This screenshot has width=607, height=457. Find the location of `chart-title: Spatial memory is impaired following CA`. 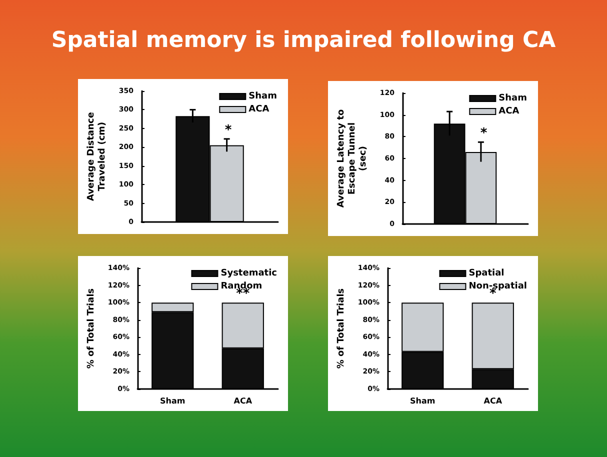

chart-title: Spatial memory is impaired following CA is located at coordinates (303, 40).